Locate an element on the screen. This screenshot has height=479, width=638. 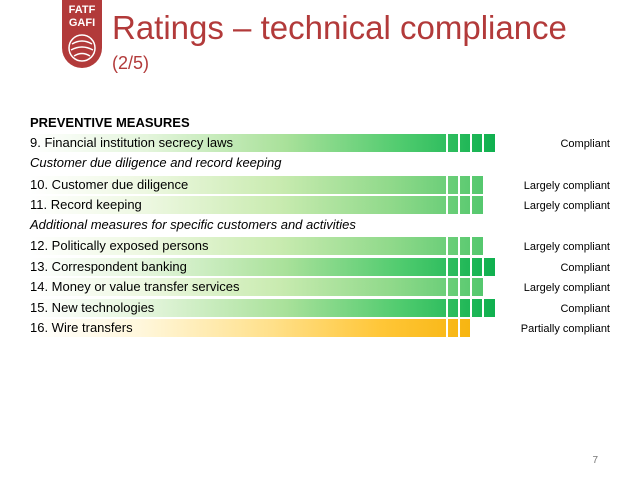
fatf-gafi-logo-icon: FATF GAFI is located at coordinates (82, 34).